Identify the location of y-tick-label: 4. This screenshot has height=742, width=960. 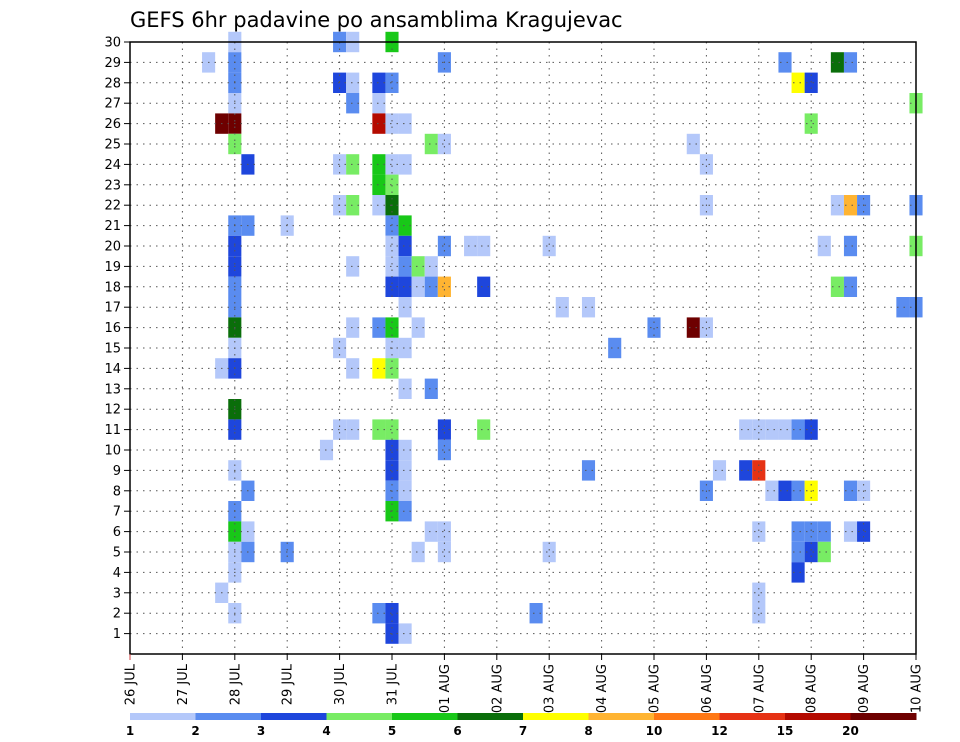
(117, 573).